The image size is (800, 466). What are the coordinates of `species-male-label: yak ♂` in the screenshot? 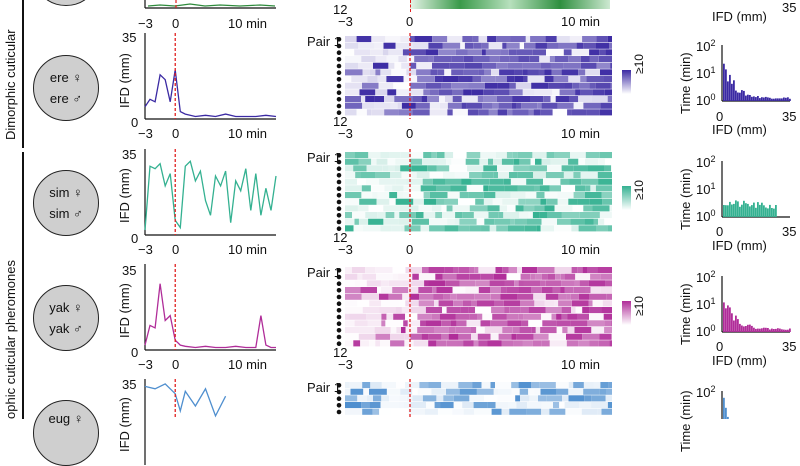 It's located at (66, 328).